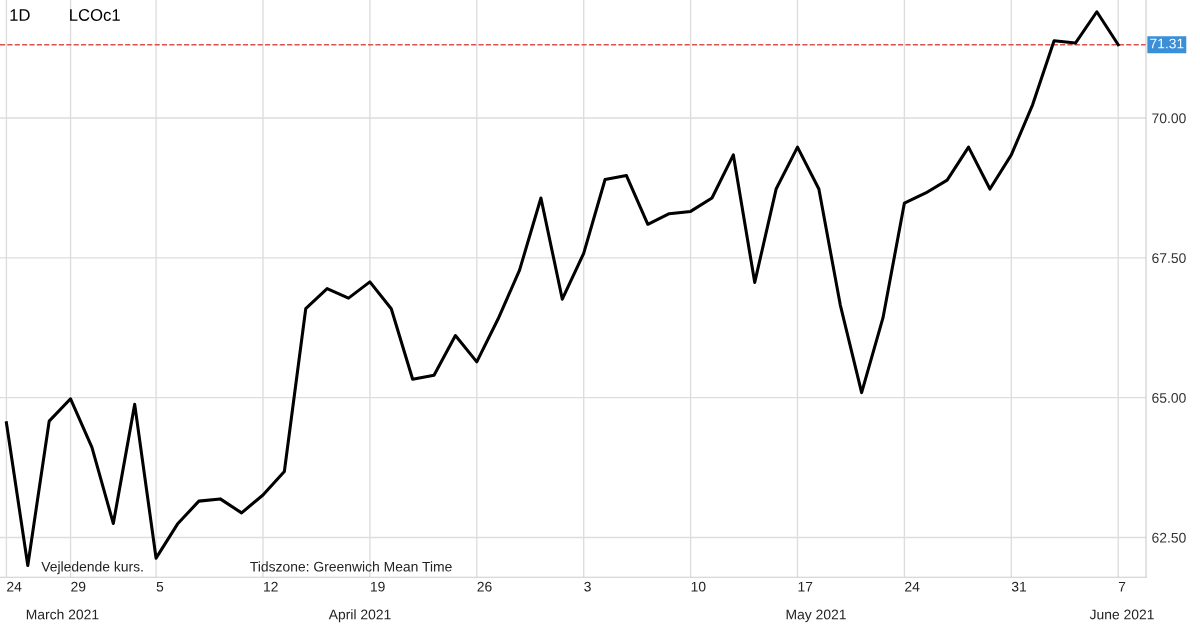  What do you see at coordinates (160, 586) in the screenshot?
I see `x-tick-label: 5` at bounding box center [160, 586].